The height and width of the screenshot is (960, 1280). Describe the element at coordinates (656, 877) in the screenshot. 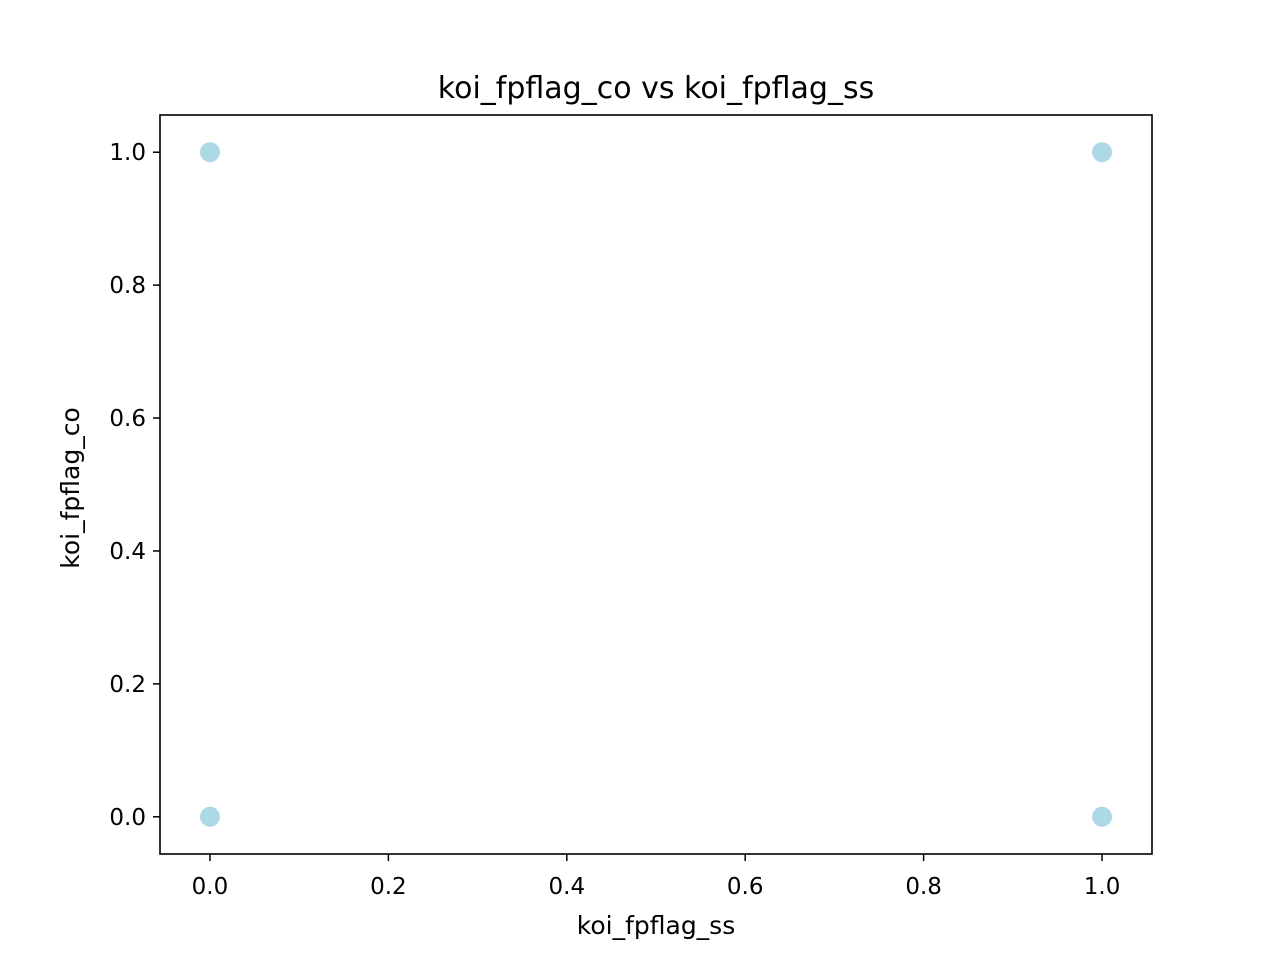

I see `x-axis-ticks: 0.0 0.2 0.4 0.6 0.8 1.0` at that location.